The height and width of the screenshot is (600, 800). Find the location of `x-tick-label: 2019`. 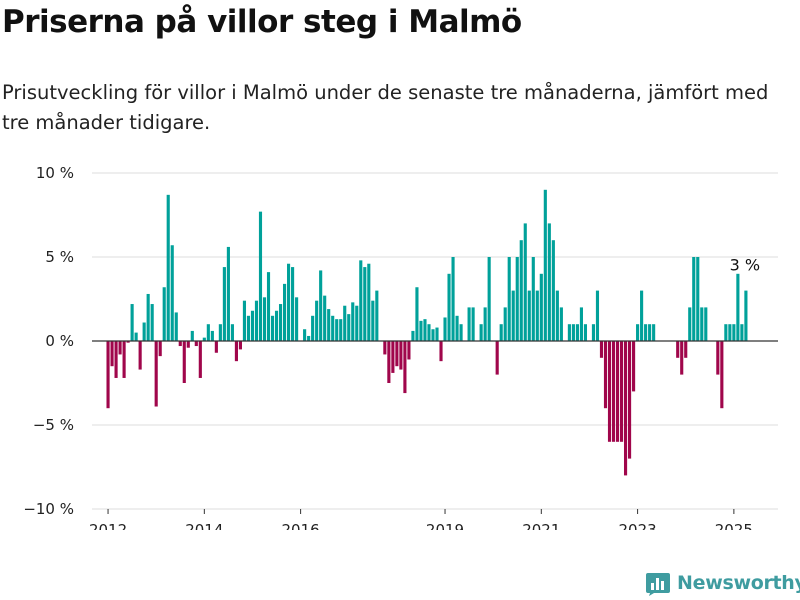

x-tick-label: 2019 is located at coordinates (445, 525).